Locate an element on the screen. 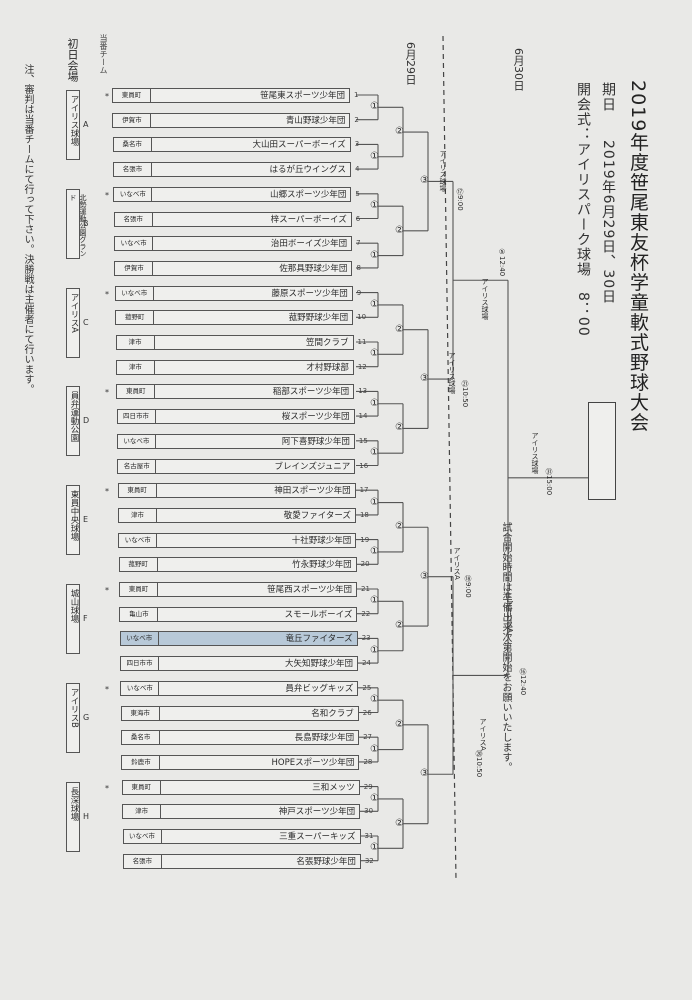 This screenshot has height=1000, width=692. team-entry: 東員町 稲部スポーツ少年団 is located at coordinates (235, 392).